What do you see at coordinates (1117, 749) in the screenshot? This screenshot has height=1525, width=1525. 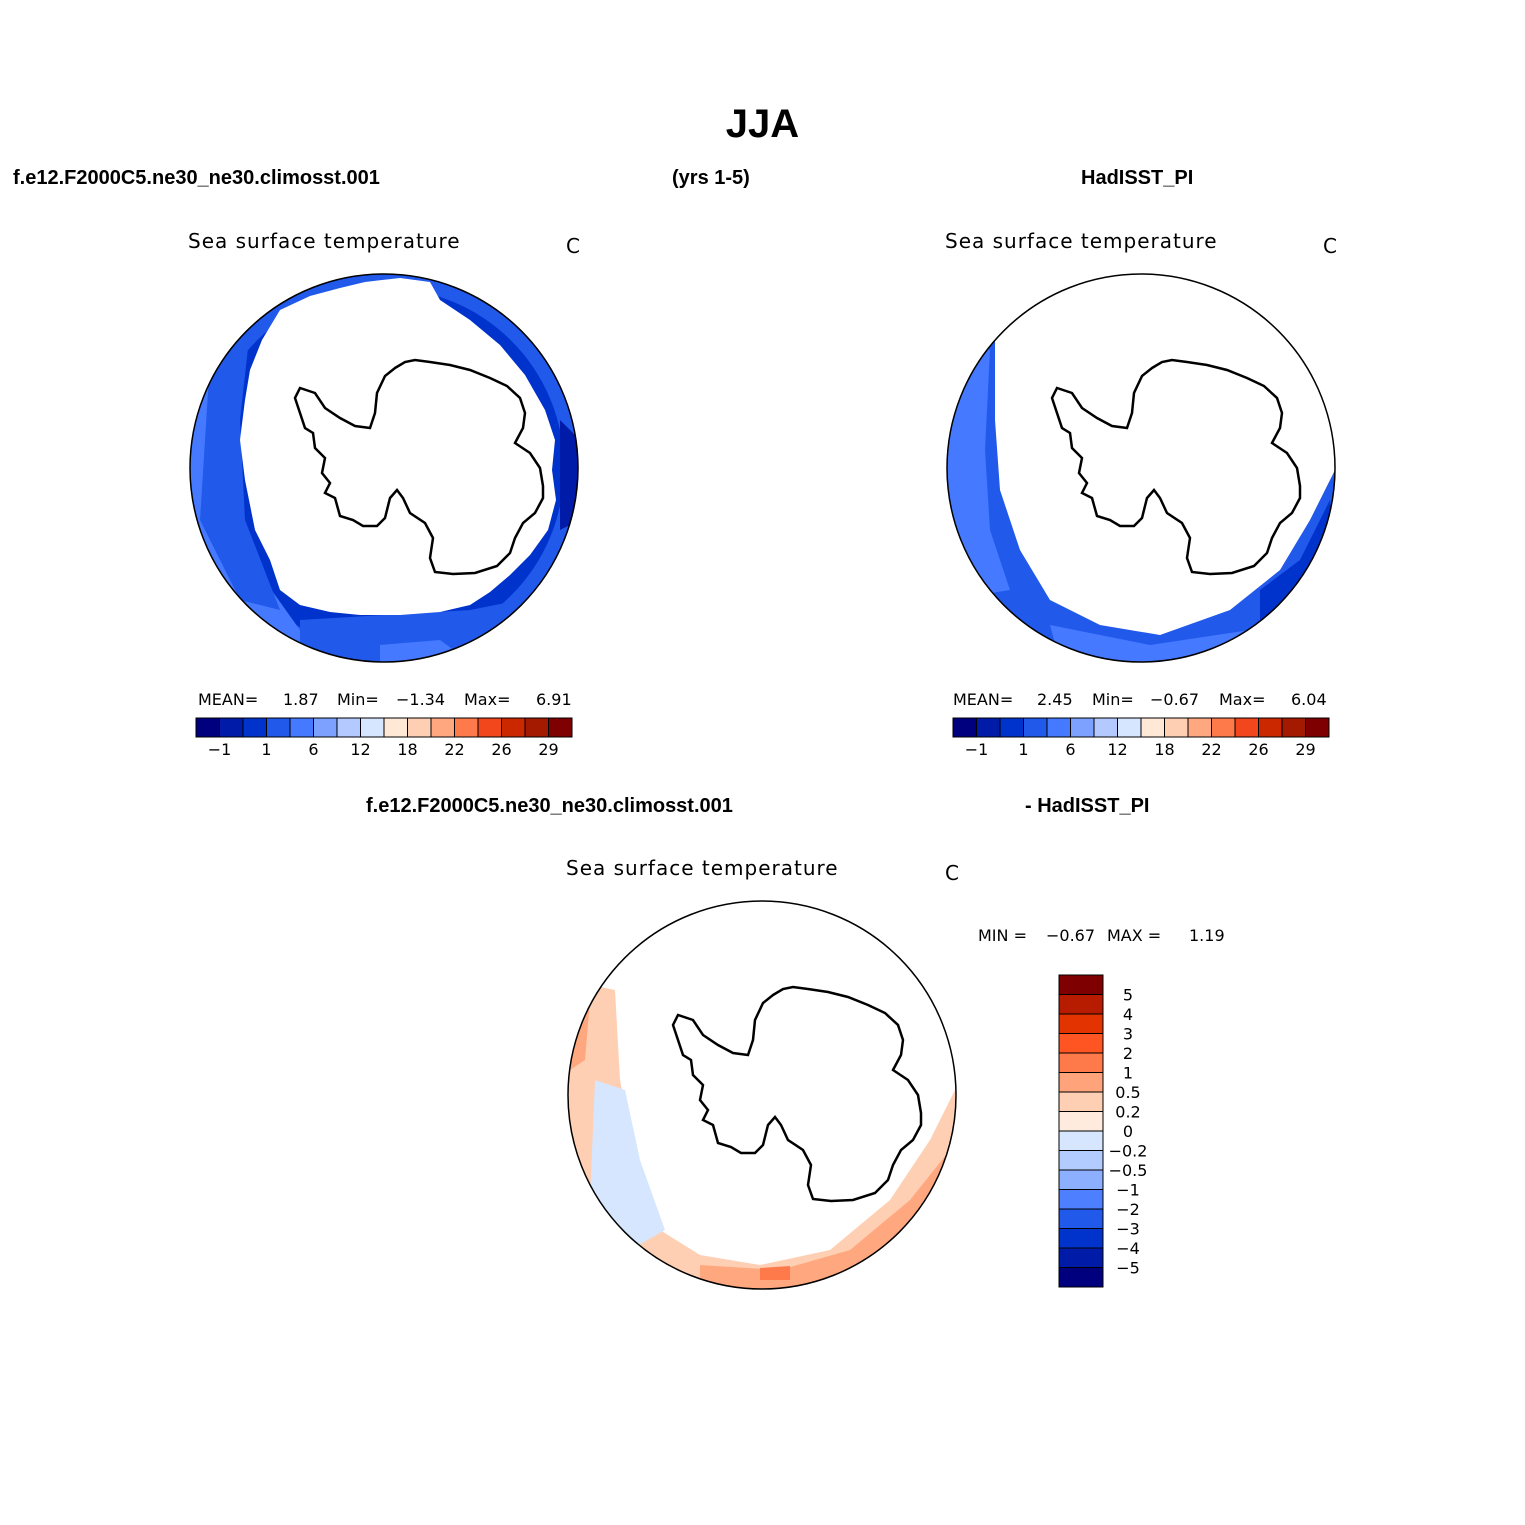 I see `obs-colorbar-tick-label: 12` at bounding box center [1117, 749].